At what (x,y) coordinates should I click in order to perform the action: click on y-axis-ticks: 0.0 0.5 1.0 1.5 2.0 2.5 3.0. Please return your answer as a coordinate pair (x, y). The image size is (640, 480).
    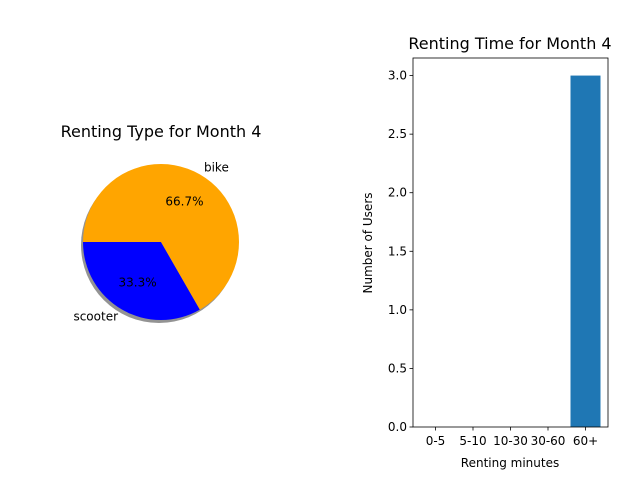
    Looking at the image, I should click on (400, 251).